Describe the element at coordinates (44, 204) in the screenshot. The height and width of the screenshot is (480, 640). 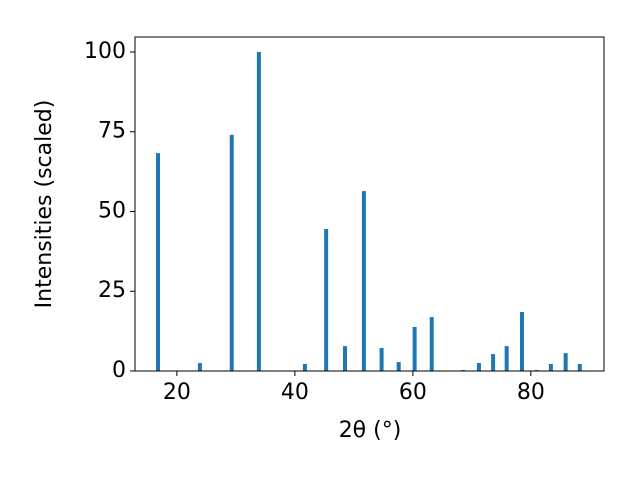
I see `y-axis-label: Intensities (scaled)` at that location.